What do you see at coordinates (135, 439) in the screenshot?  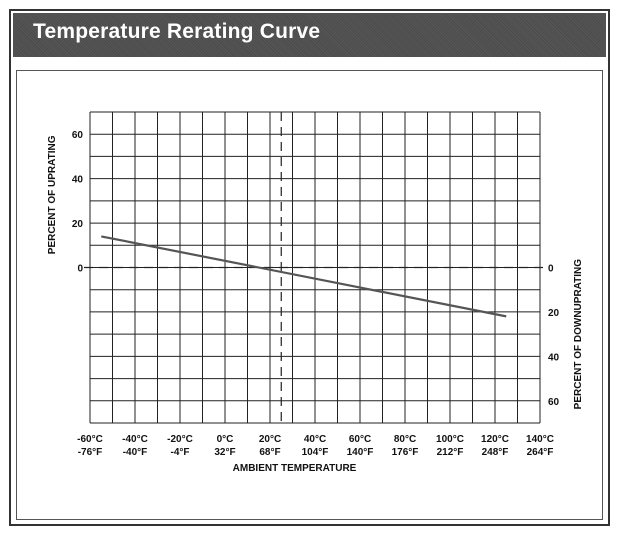 I see `x-tick-label-celsius: -40°C` at bounding box center [135, 439].